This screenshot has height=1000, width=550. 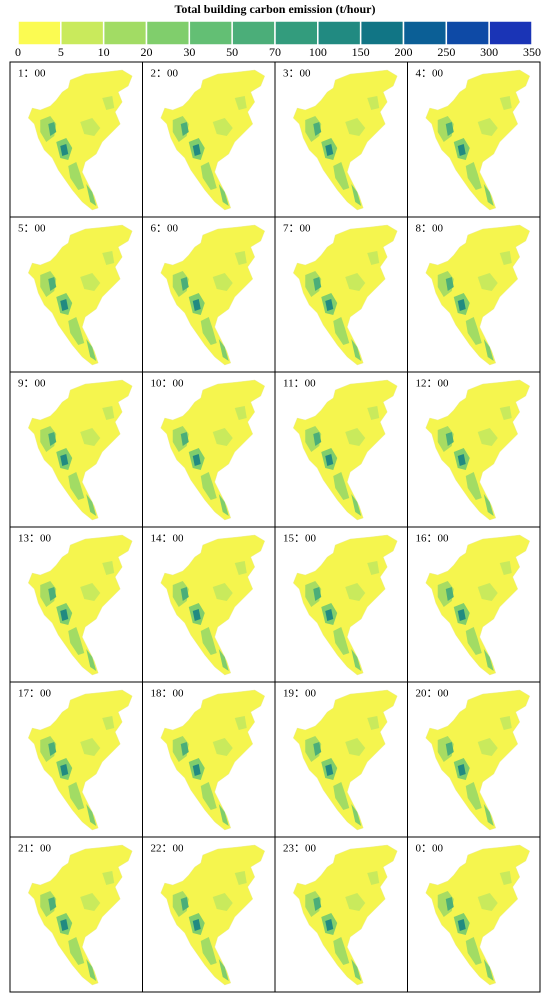 I want to click on legend-tick-label: 50, so click(x=232, y=52).